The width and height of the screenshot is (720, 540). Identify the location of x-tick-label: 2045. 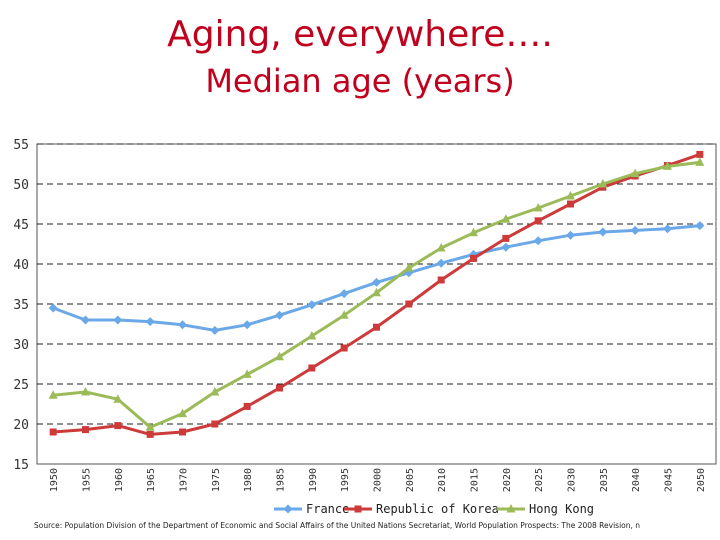
(669, 480).